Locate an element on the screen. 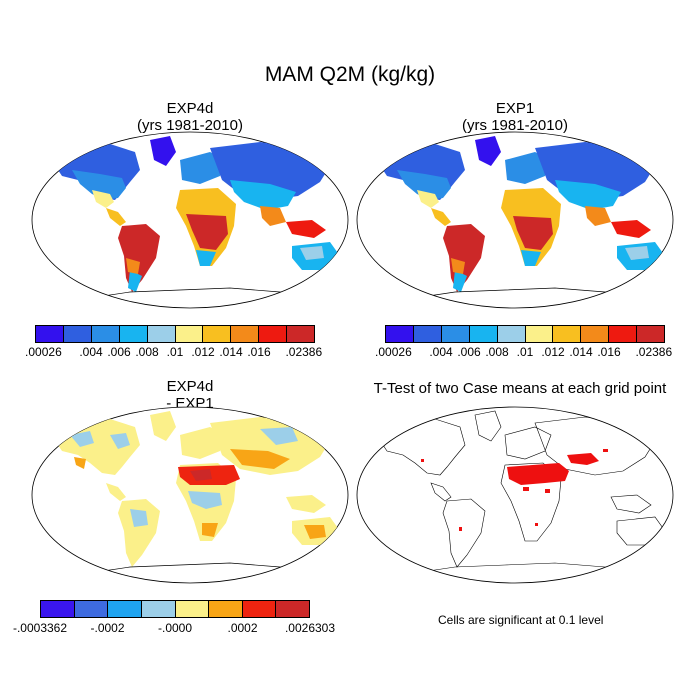 This screenshot has height=700, width=700. panel-3-title-line1: EXP4d is located at coordinates (190, 386).